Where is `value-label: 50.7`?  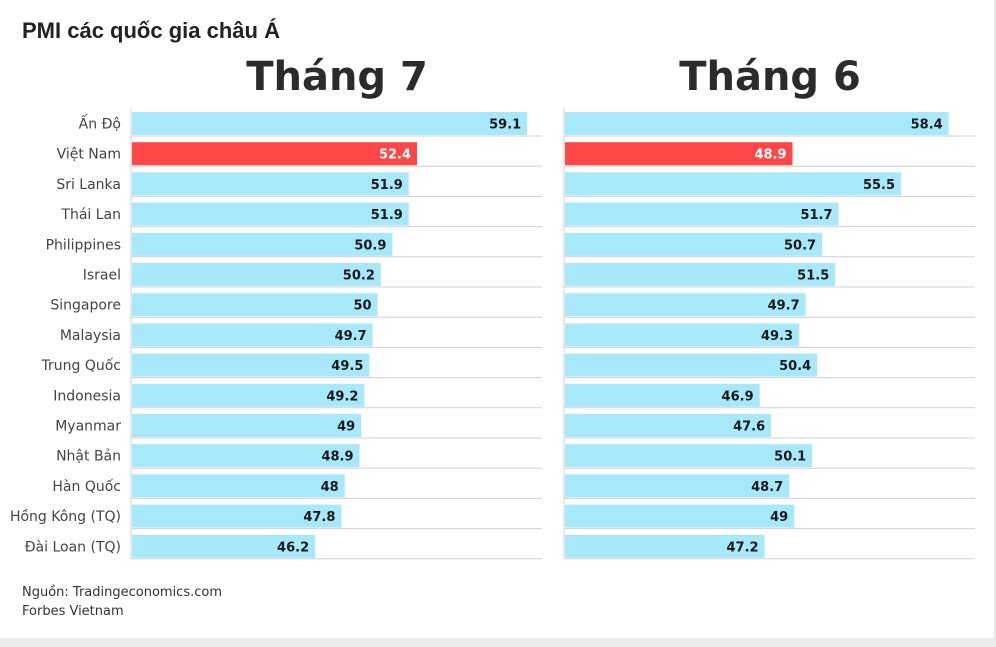
value-label: 50.7 is located at coordinates (800, 245).